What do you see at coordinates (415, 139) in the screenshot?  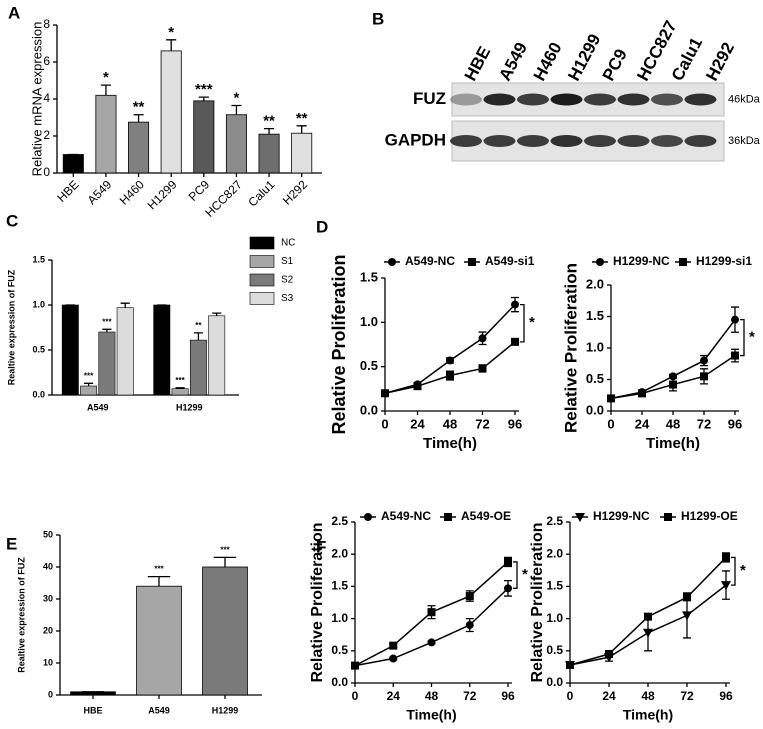 I see `blot-row-label: GAPDH` at bounding box center [415, 139].